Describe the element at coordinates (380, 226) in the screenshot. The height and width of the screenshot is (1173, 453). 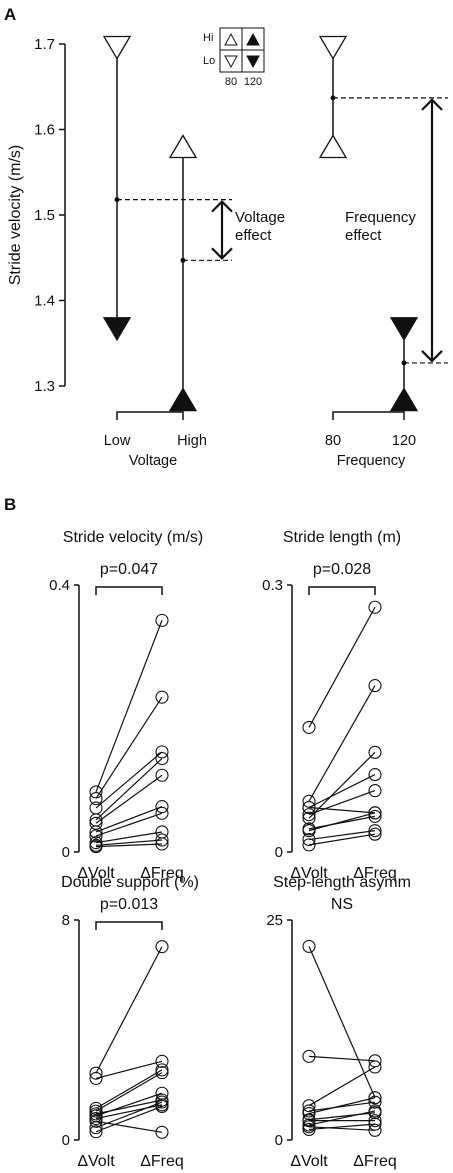
I see `frequency-effect-label: Frequency effect` at that location.